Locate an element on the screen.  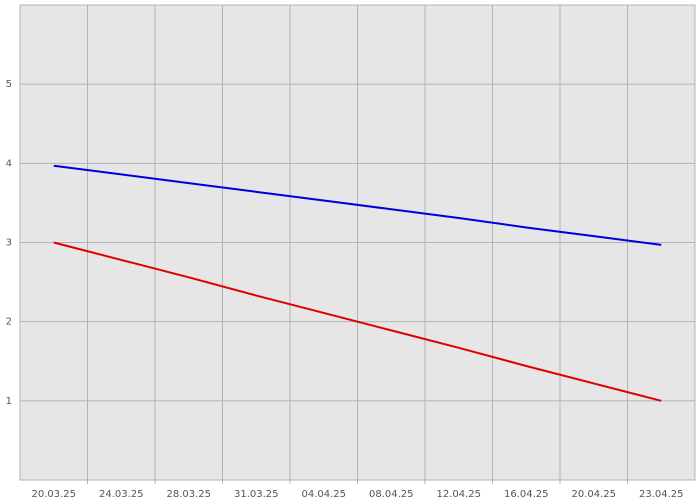
x-tick-label: 04.04.25 is located at coordinates (323, 494).